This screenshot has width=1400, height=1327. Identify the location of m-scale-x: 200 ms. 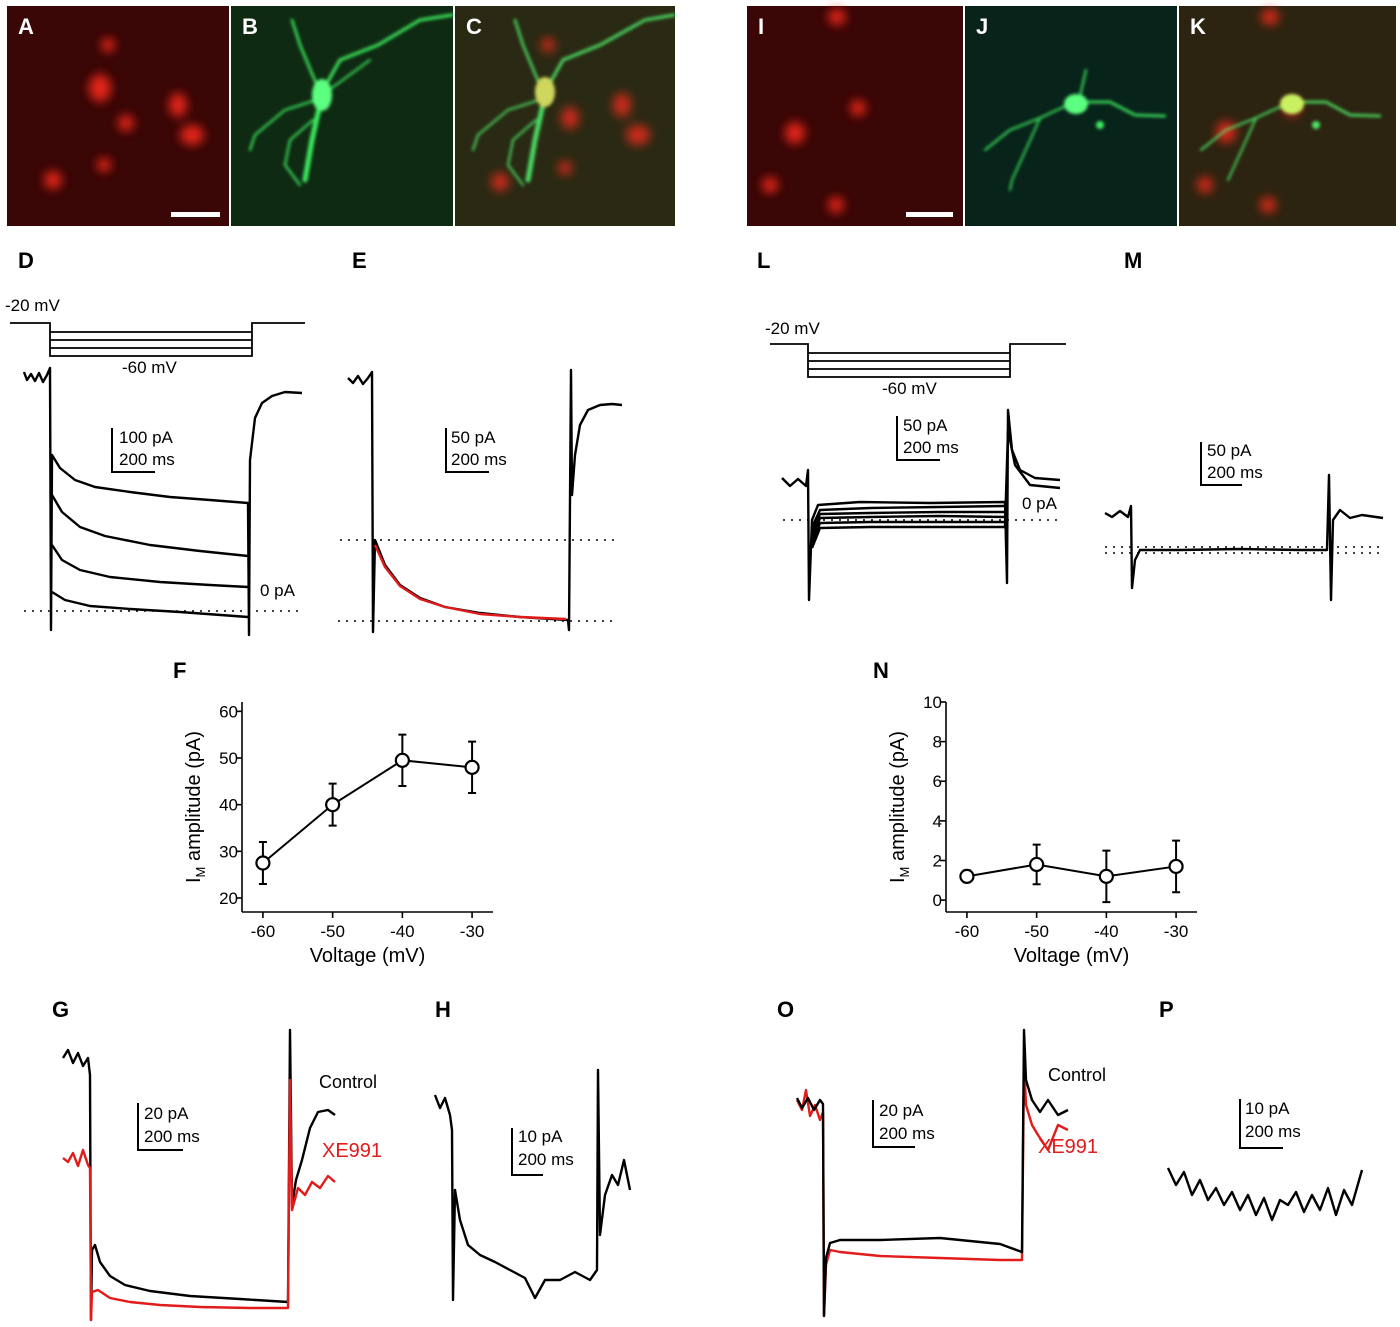
(1235, 472).